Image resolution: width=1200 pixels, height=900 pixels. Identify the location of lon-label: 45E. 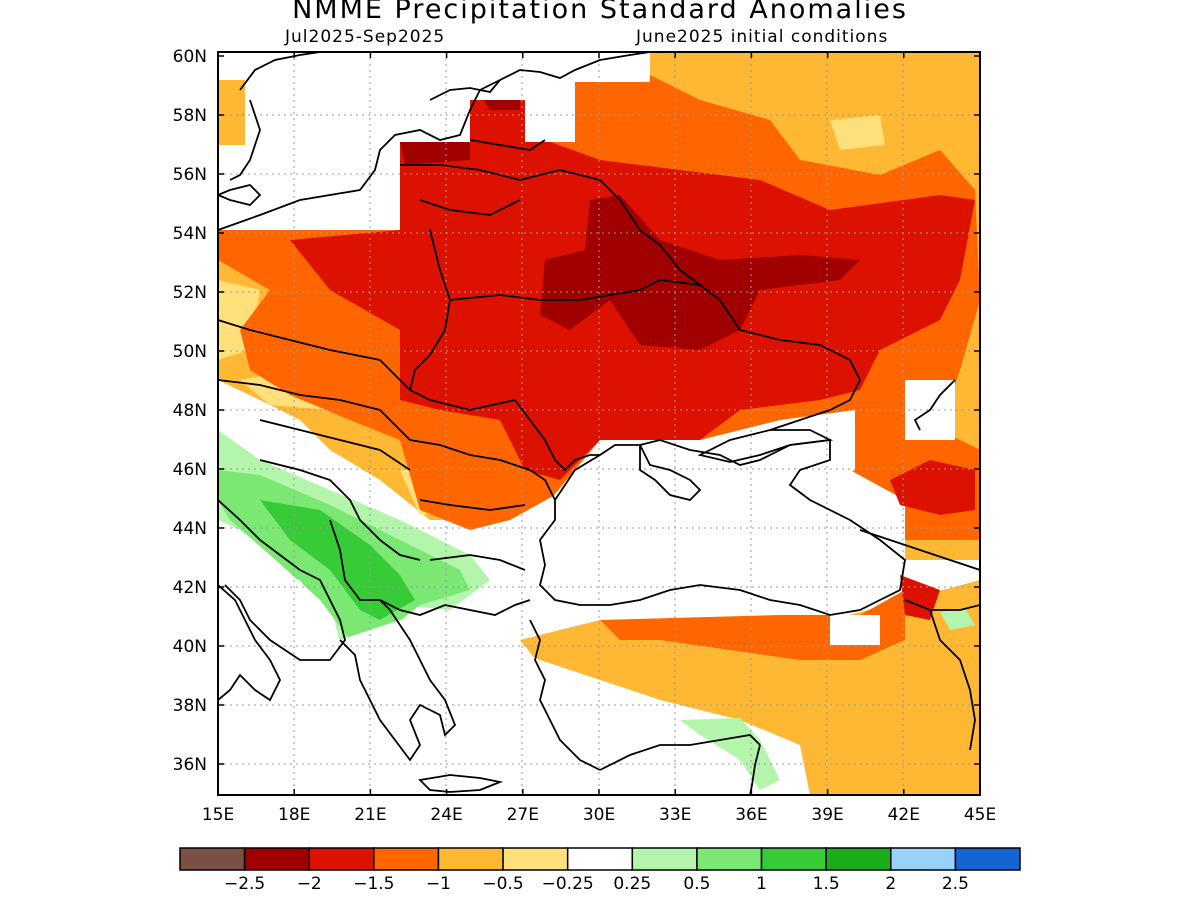
(980, 815).